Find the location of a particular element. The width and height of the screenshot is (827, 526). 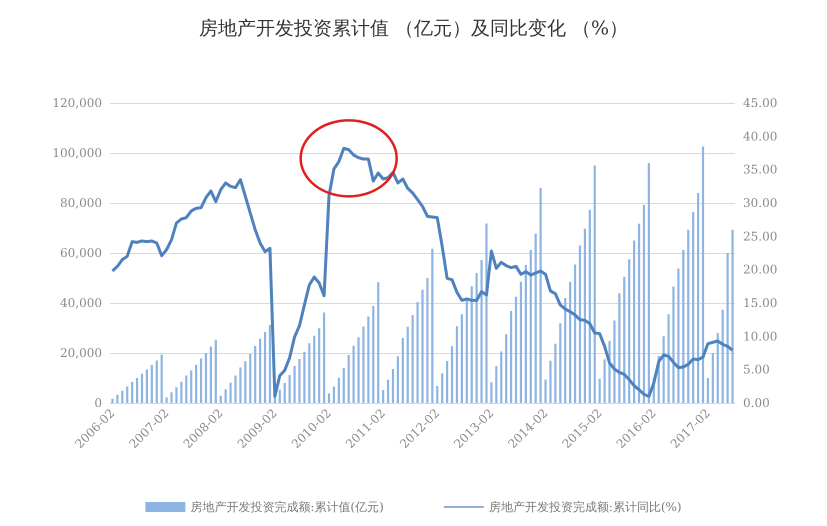

y2-tick-label: 30.00 is located at coordinates (760, 203).